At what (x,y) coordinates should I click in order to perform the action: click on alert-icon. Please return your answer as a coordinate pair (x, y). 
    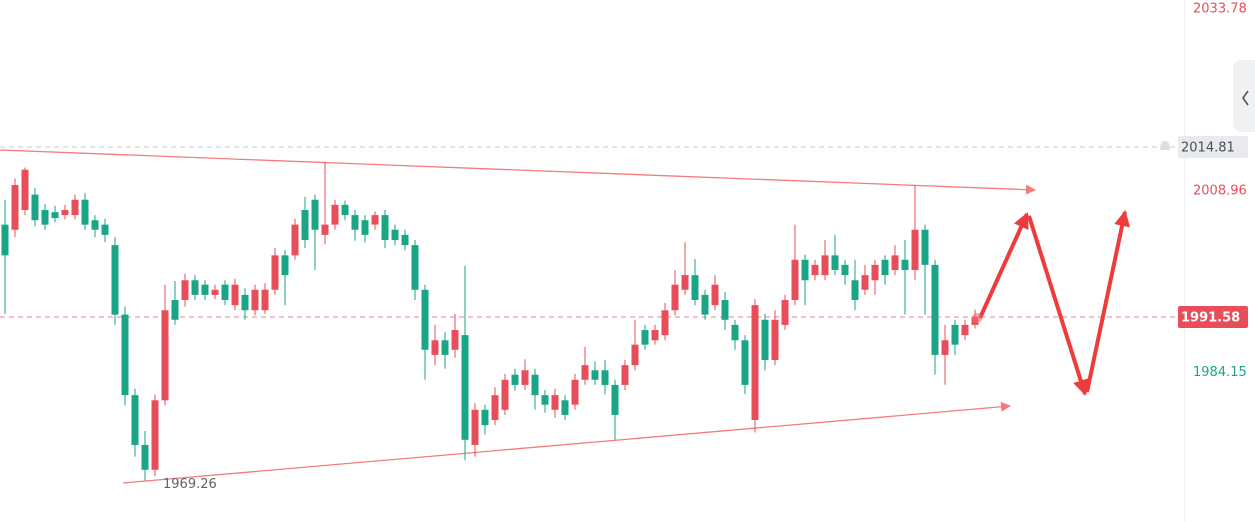
    Looking at the image, I should click on (1165, 145).